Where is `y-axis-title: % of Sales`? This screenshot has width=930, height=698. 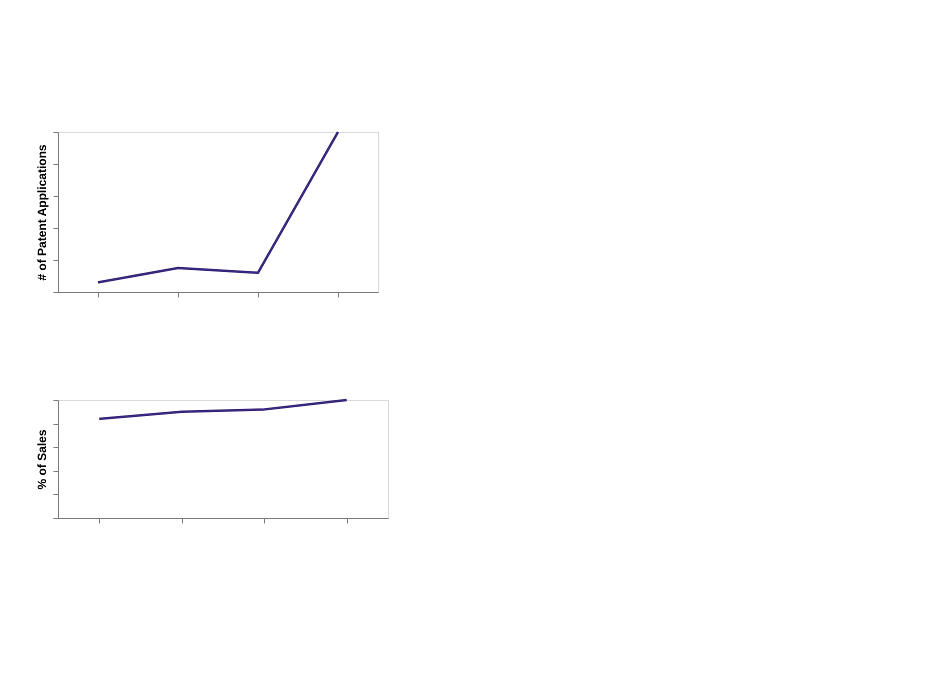 y-axis-title: % of Sales is located at coordinates (42, 459).